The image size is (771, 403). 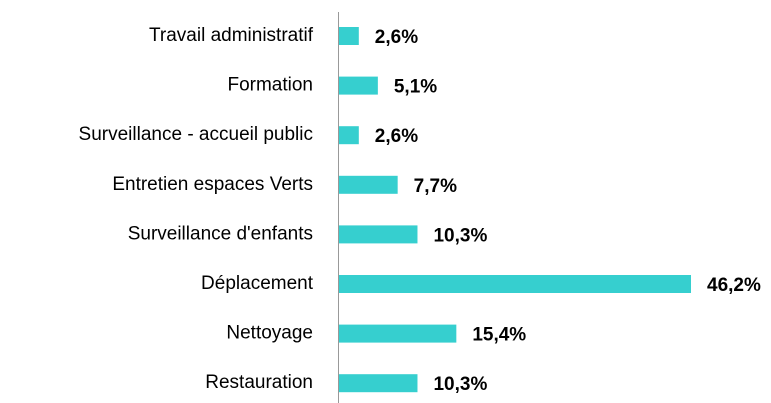 What do you see at coordinates (220, 233) in the screenshot?
I see `category-label: Surveillance d'enfants` at bounding box center [220, 233].